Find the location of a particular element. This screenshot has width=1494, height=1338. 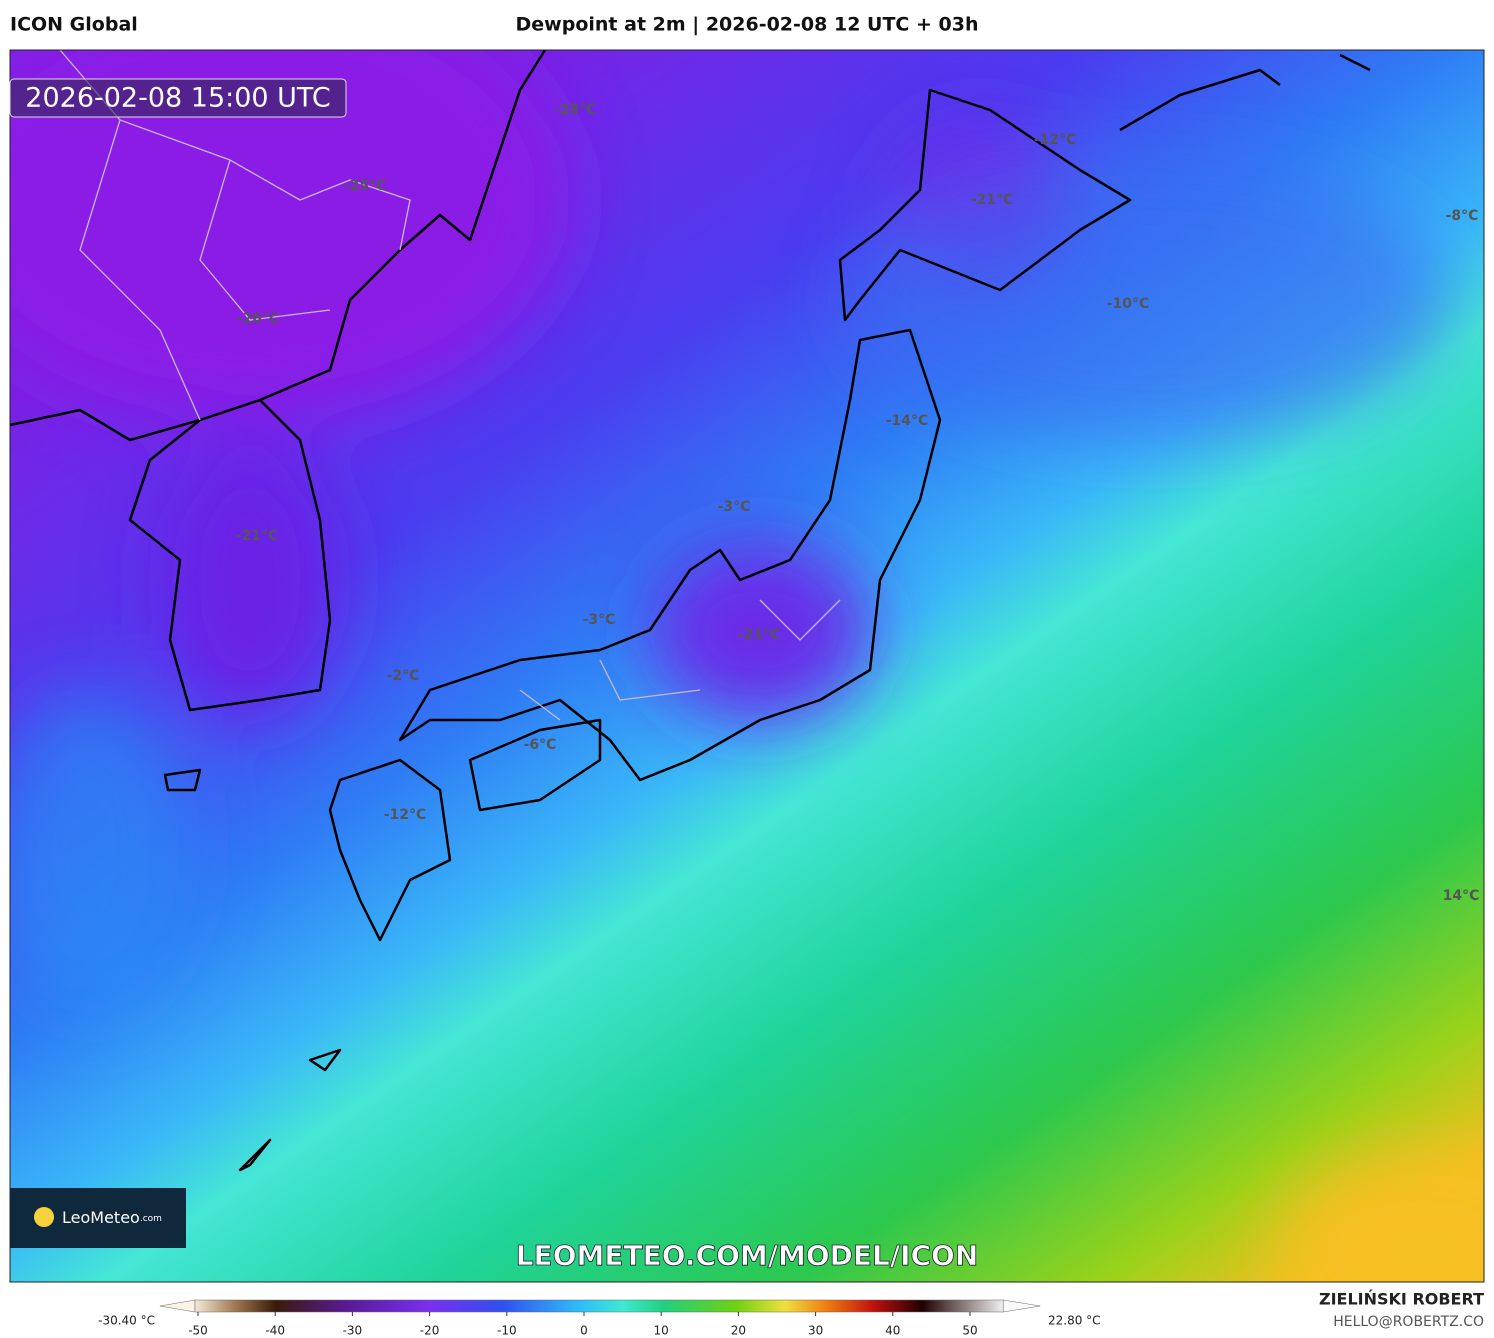

colorbar-tick-label: -10 is located at coordinates (507, 1331).